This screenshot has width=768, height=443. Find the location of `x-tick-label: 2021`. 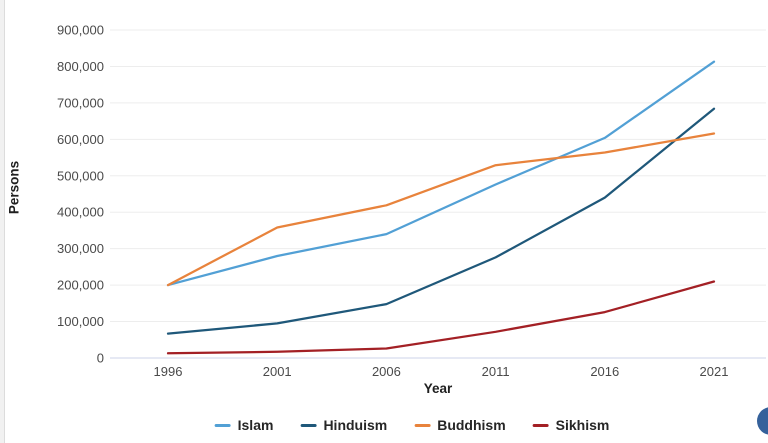

x-tick-label: 2021 is located at coordinates (714, 371).